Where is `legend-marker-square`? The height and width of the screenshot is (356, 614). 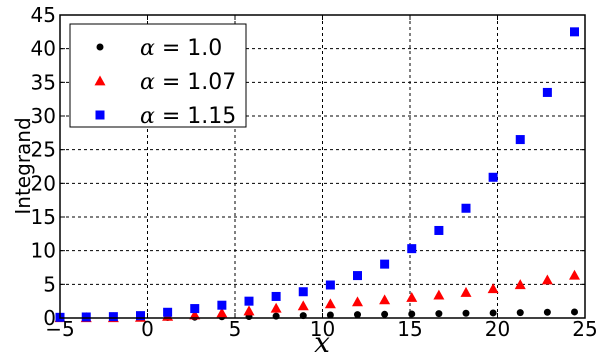
legend-marker-square is located at coordinates (100, 115).